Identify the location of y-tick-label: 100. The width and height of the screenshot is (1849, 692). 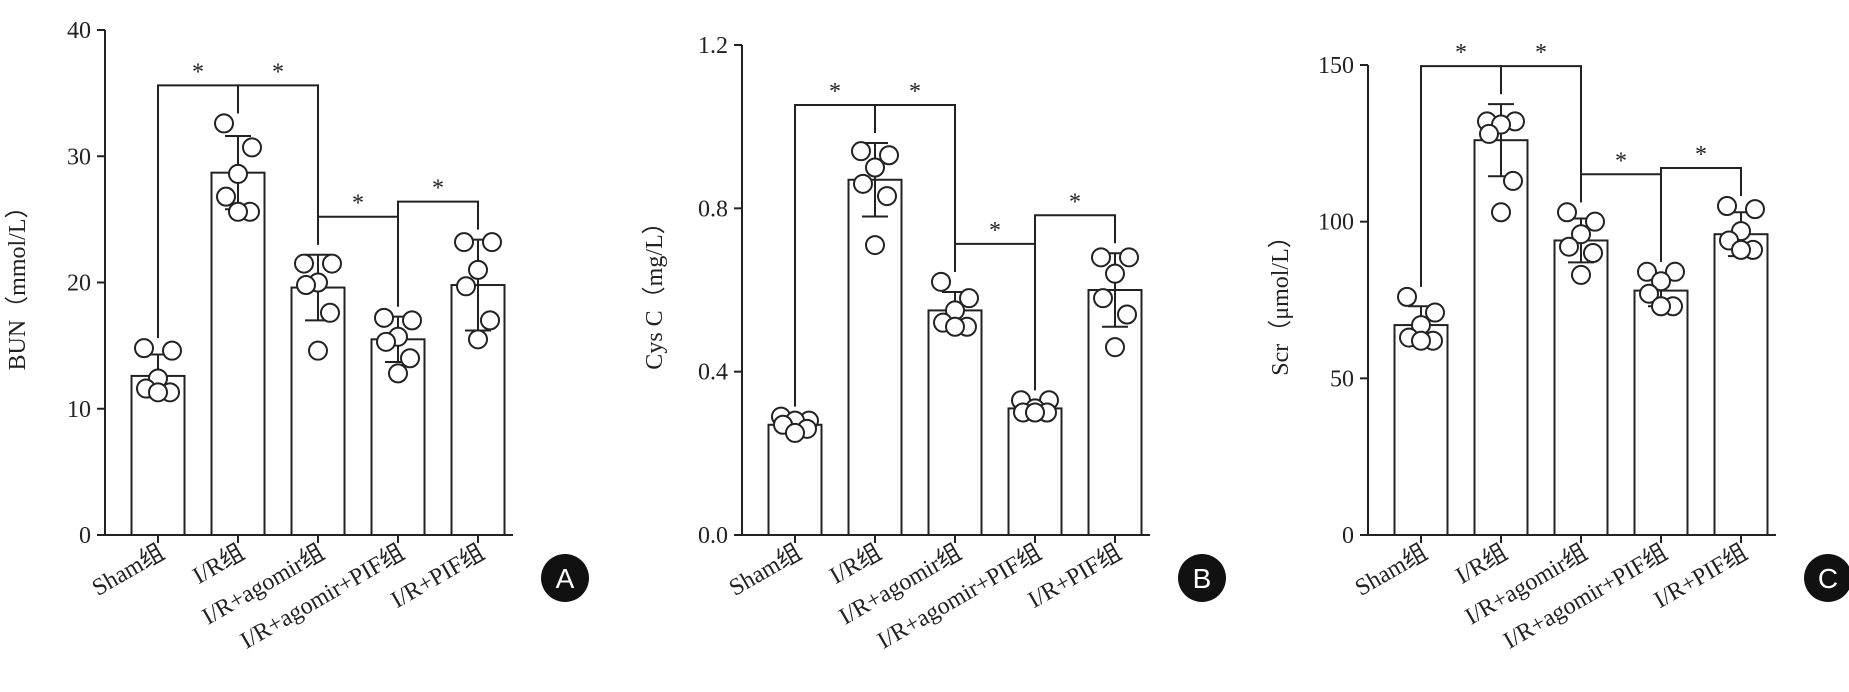
(1336, 223).